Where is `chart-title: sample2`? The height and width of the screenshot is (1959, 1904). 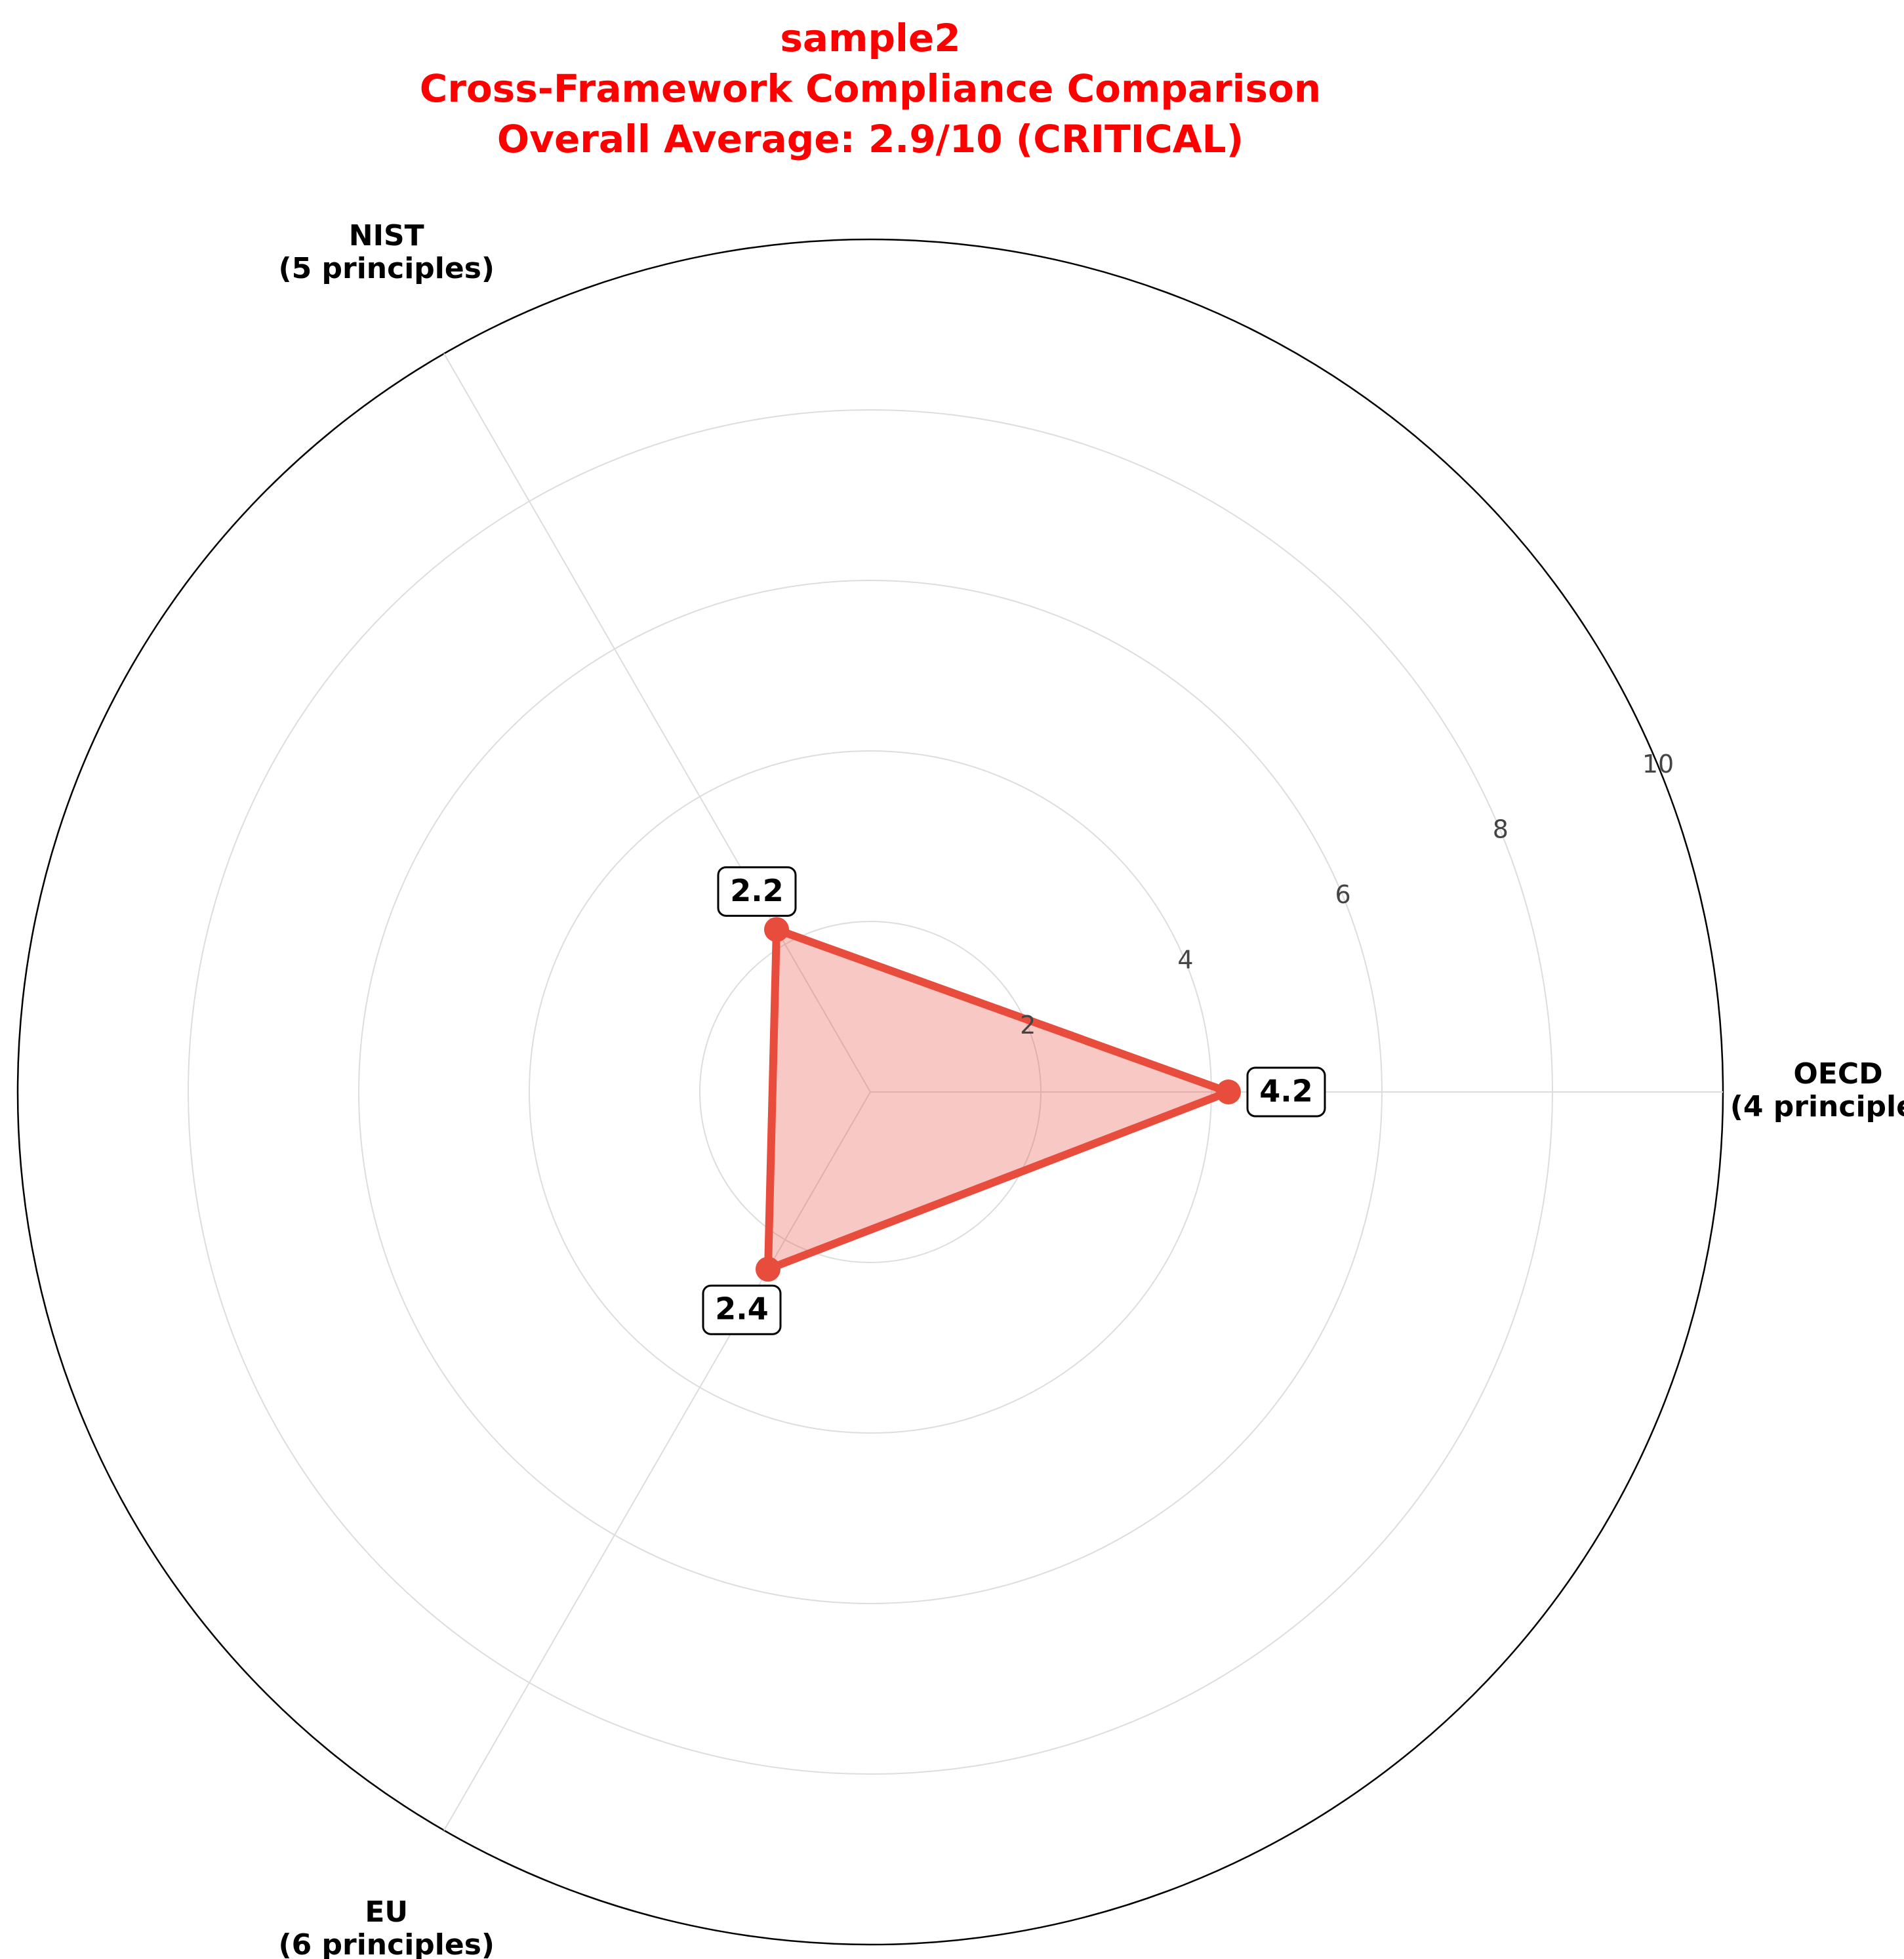
chart-title: sample2 is located at coordinates (870, 38).